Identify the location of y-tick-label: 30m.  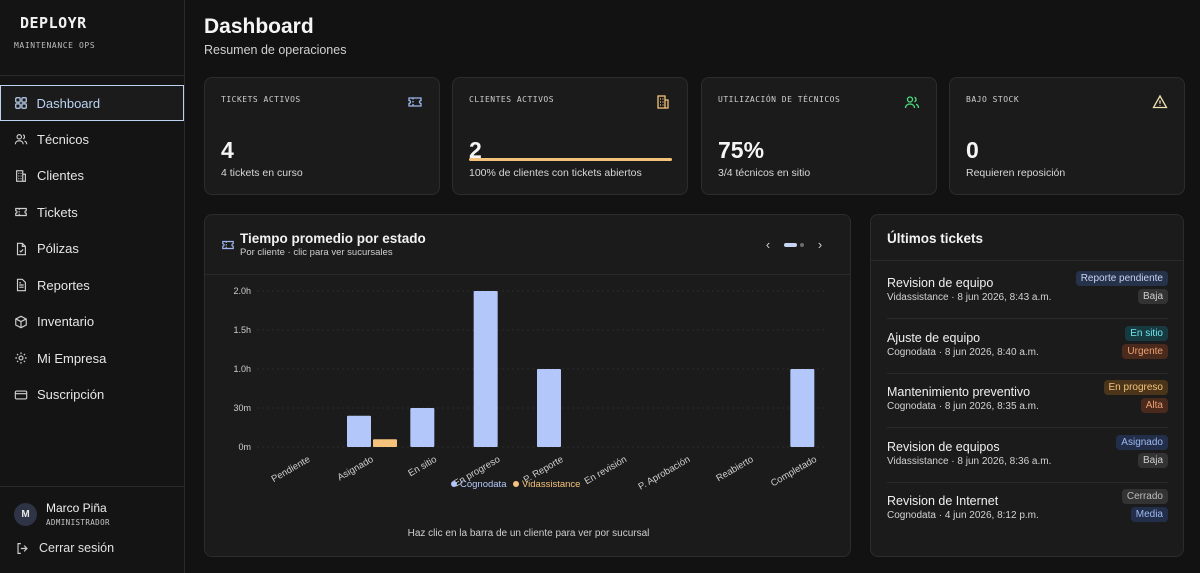
(242, 408).